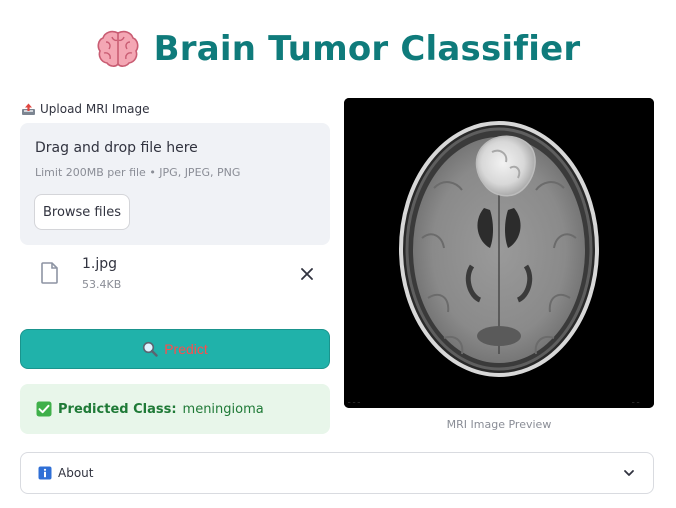  I want to click on chevron-down-icon, so click(629, 473).